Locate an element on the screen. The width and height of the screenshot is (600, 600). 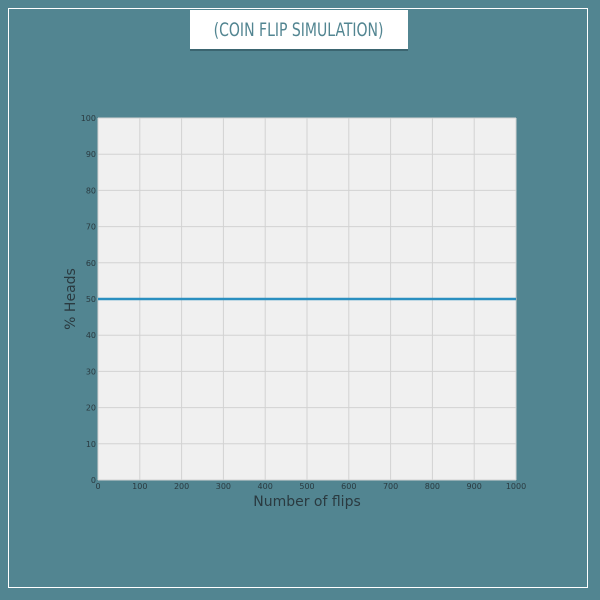
x-tick-label: 800 is located at coordinates (432, 486).